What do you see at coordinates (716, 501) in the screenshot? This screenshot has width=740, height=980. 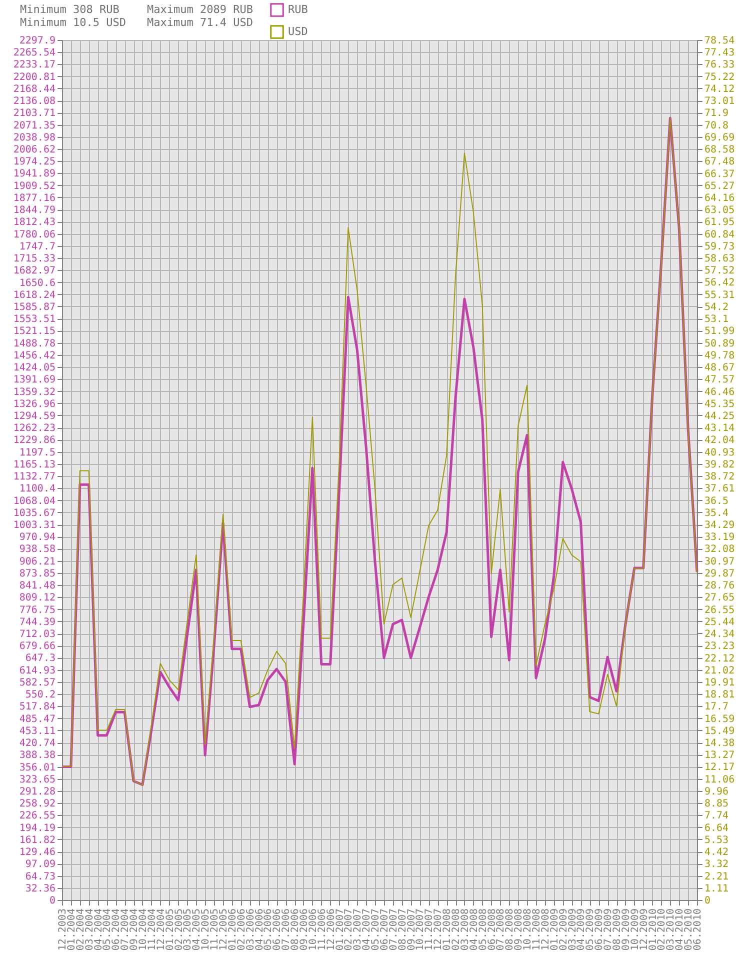 I see `y2-tick-label: 36.5` at bounding box center [716, 501].